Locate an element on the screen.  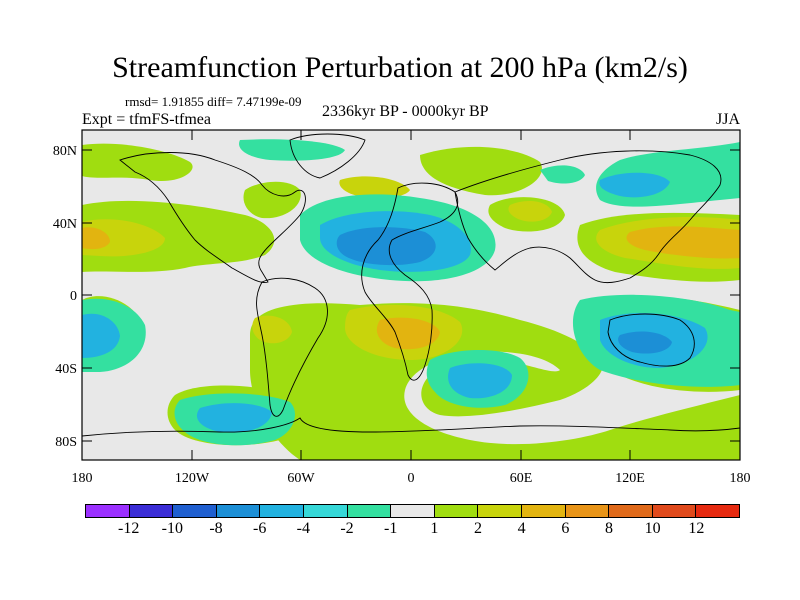
eurasia-coast is located at coordinates (588, 217).